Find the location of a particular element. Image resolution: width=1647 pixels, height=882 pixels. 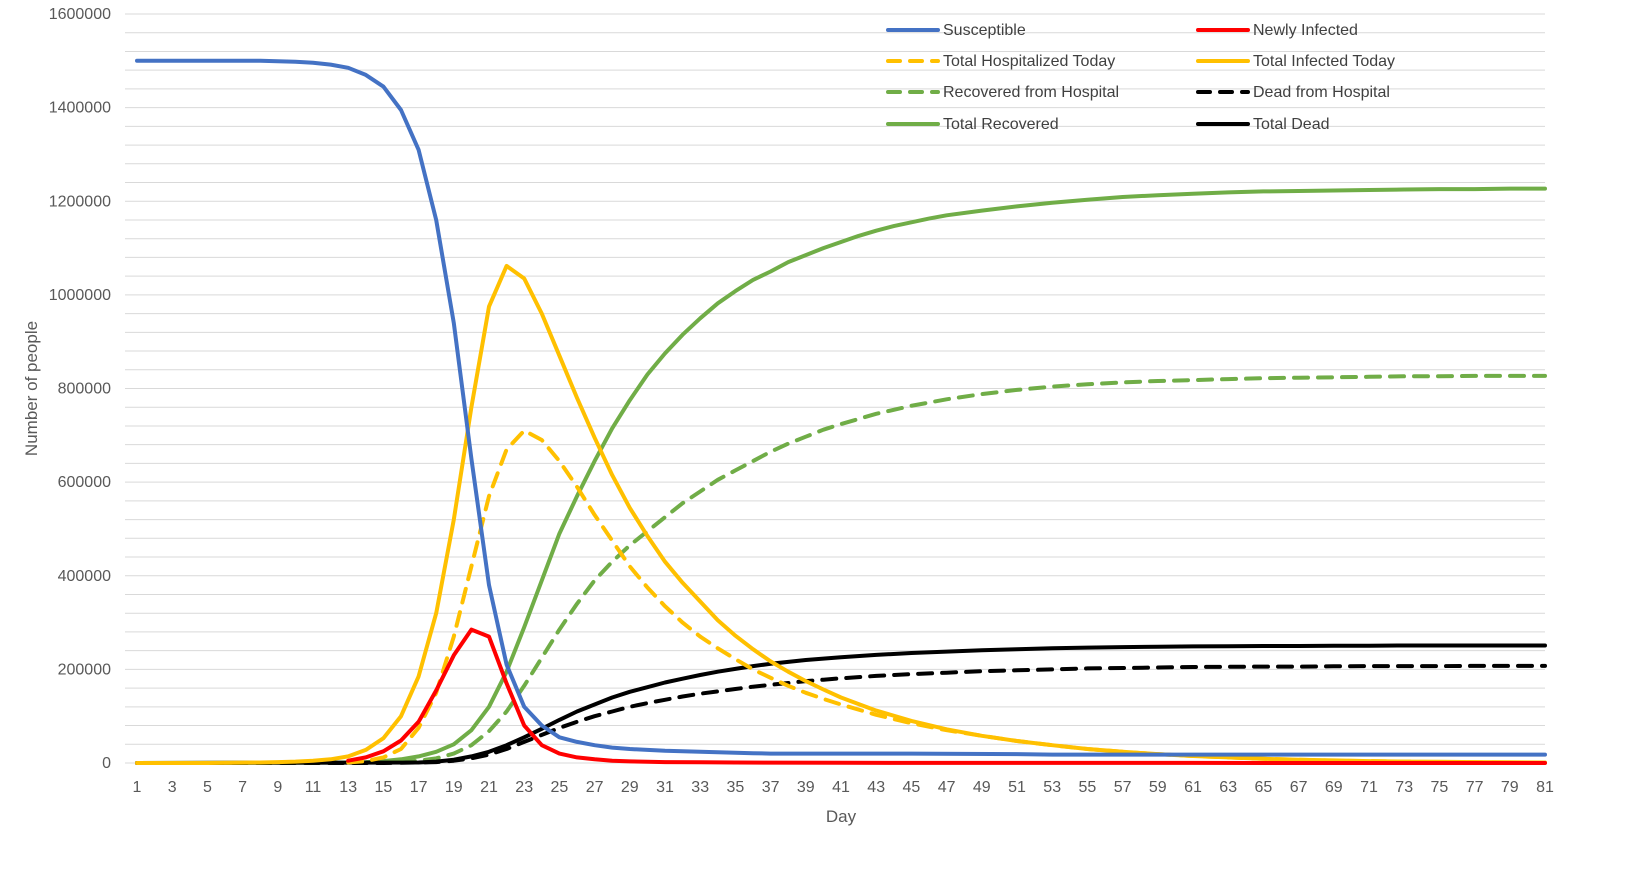

legend-label: Recovered from Hospital is located at coordinates (1031, 92).